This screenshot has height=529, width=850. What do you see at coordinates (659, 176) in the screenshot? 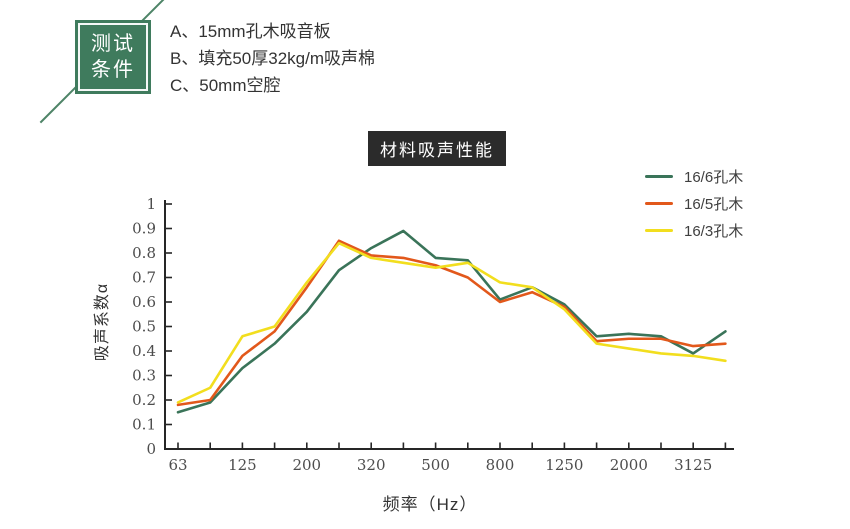
I see `legend-swatch-green` at bounding box center [659, 176].